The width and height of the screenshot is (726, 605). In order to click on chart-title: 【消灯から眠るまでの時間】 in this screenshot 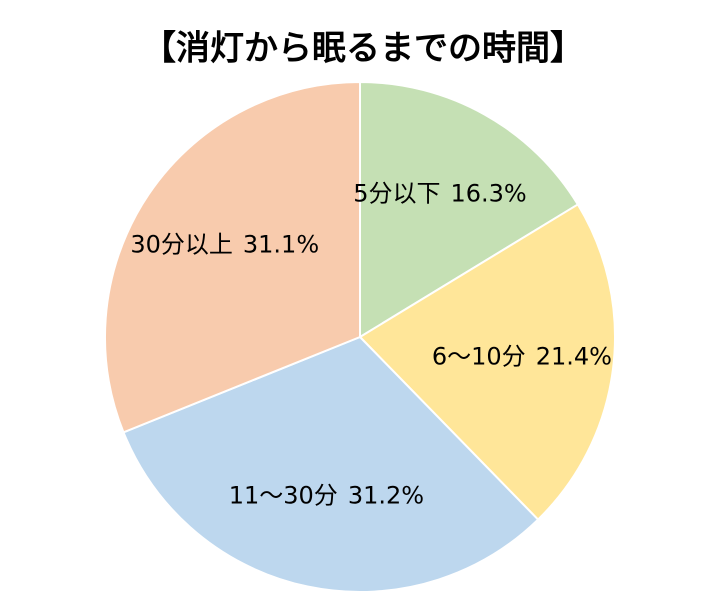, I will do `click(363, 49)`.